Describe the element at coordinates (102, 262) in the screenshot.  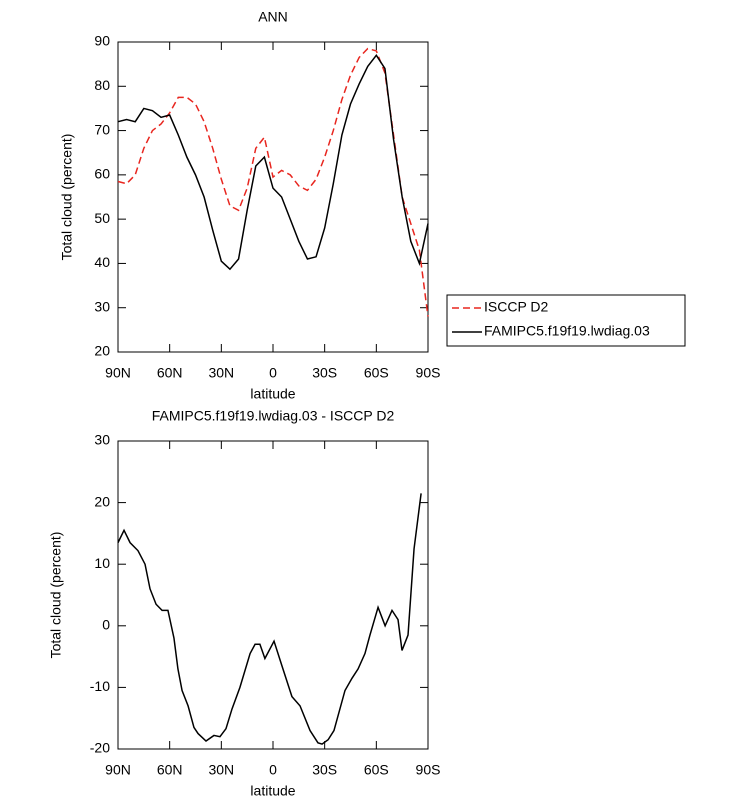
I see `y-tick-label: 40` at that location.